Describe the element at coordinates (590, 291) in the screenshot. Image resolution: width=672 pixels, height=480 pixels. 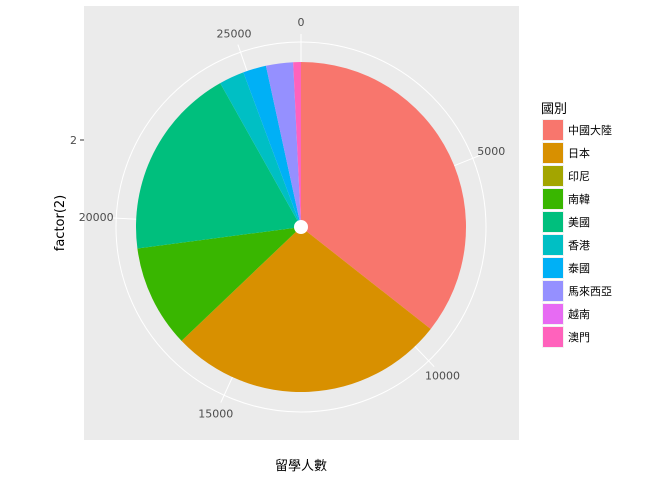
I see `legend-label-7: 馬來西亞` at that location.